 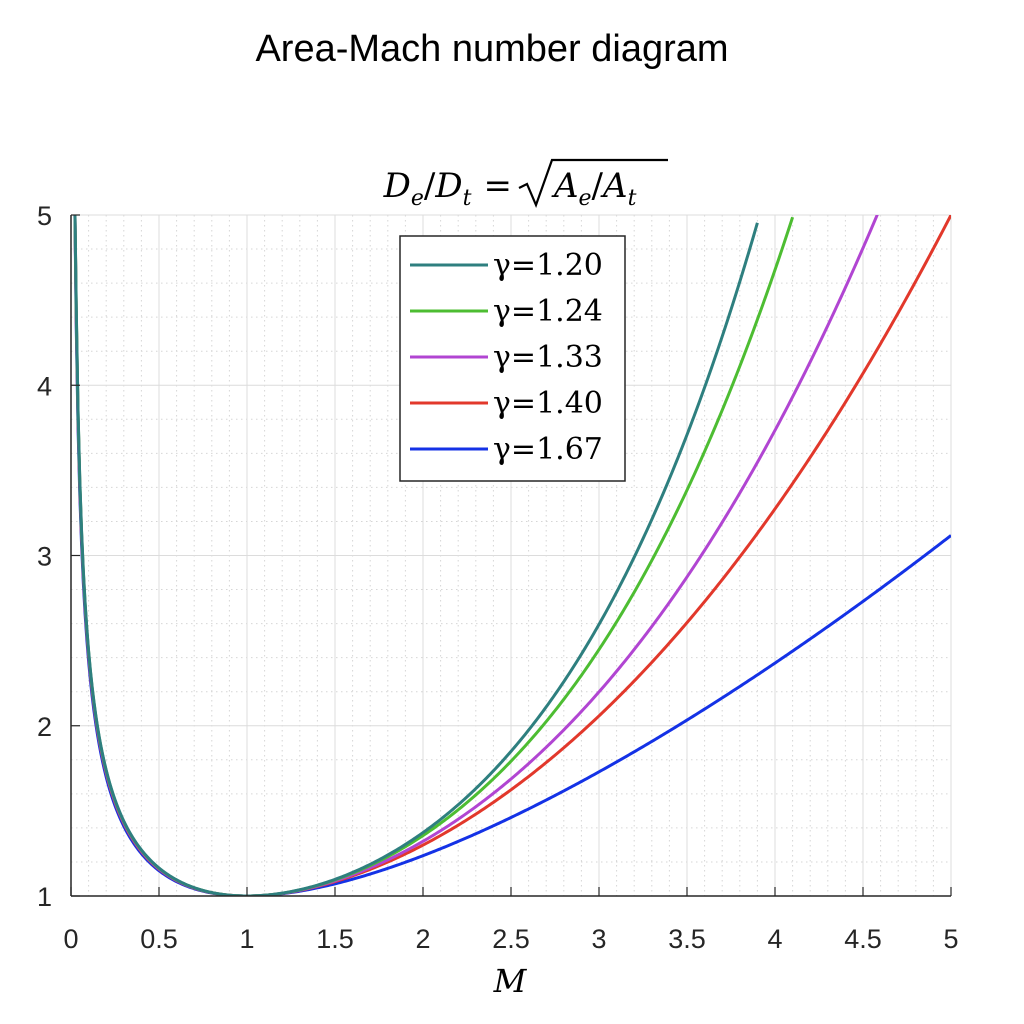 I want to click on x-tick-label: 2, so click(x=422, y=939).